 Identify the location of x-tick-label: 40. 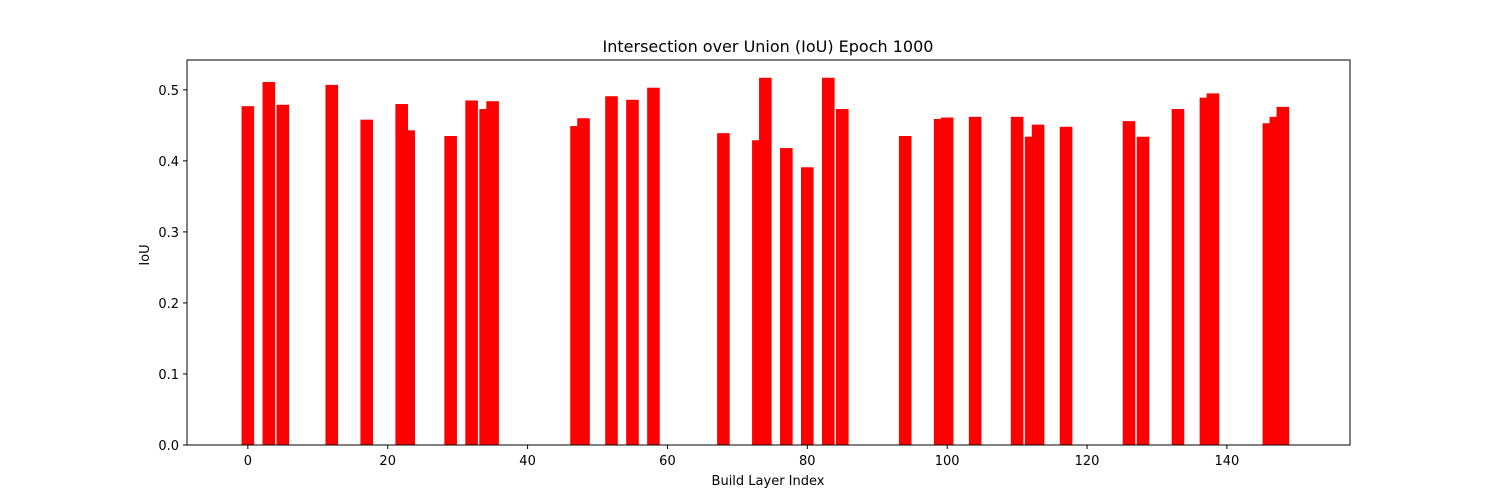
(527, 461).